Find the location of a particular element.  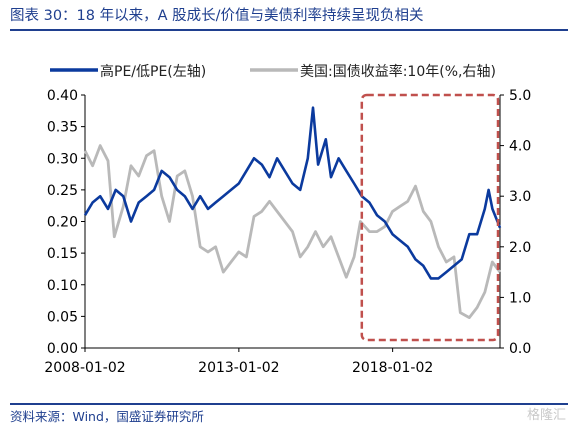

y-left-tick-label: 0.30 is located at coordinates (62, 159).